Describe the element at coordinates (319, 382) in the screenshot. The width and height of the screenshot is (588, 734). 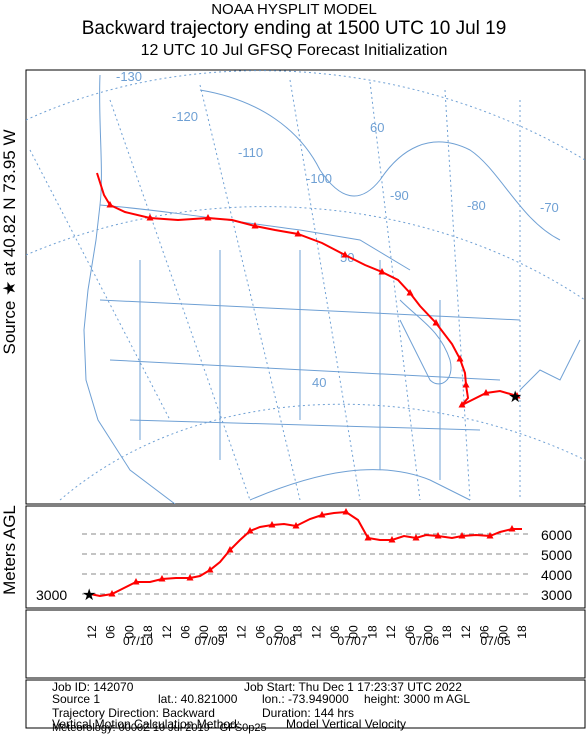
I see `lat-label: 40` at that location.